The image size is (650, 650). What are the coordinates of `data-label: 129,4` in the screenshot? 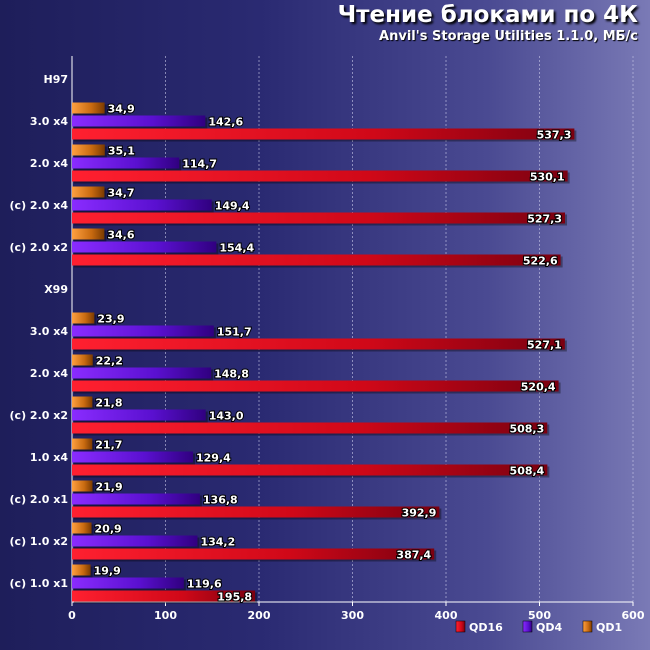 It's located at (213, 458).